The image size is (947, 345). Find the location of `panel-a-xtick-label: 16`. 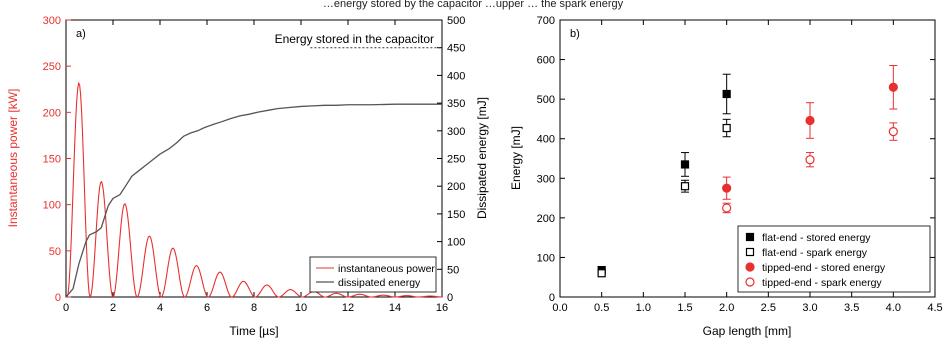

panel-a-xtick-label: 16 is located at coordinates (442, 308).